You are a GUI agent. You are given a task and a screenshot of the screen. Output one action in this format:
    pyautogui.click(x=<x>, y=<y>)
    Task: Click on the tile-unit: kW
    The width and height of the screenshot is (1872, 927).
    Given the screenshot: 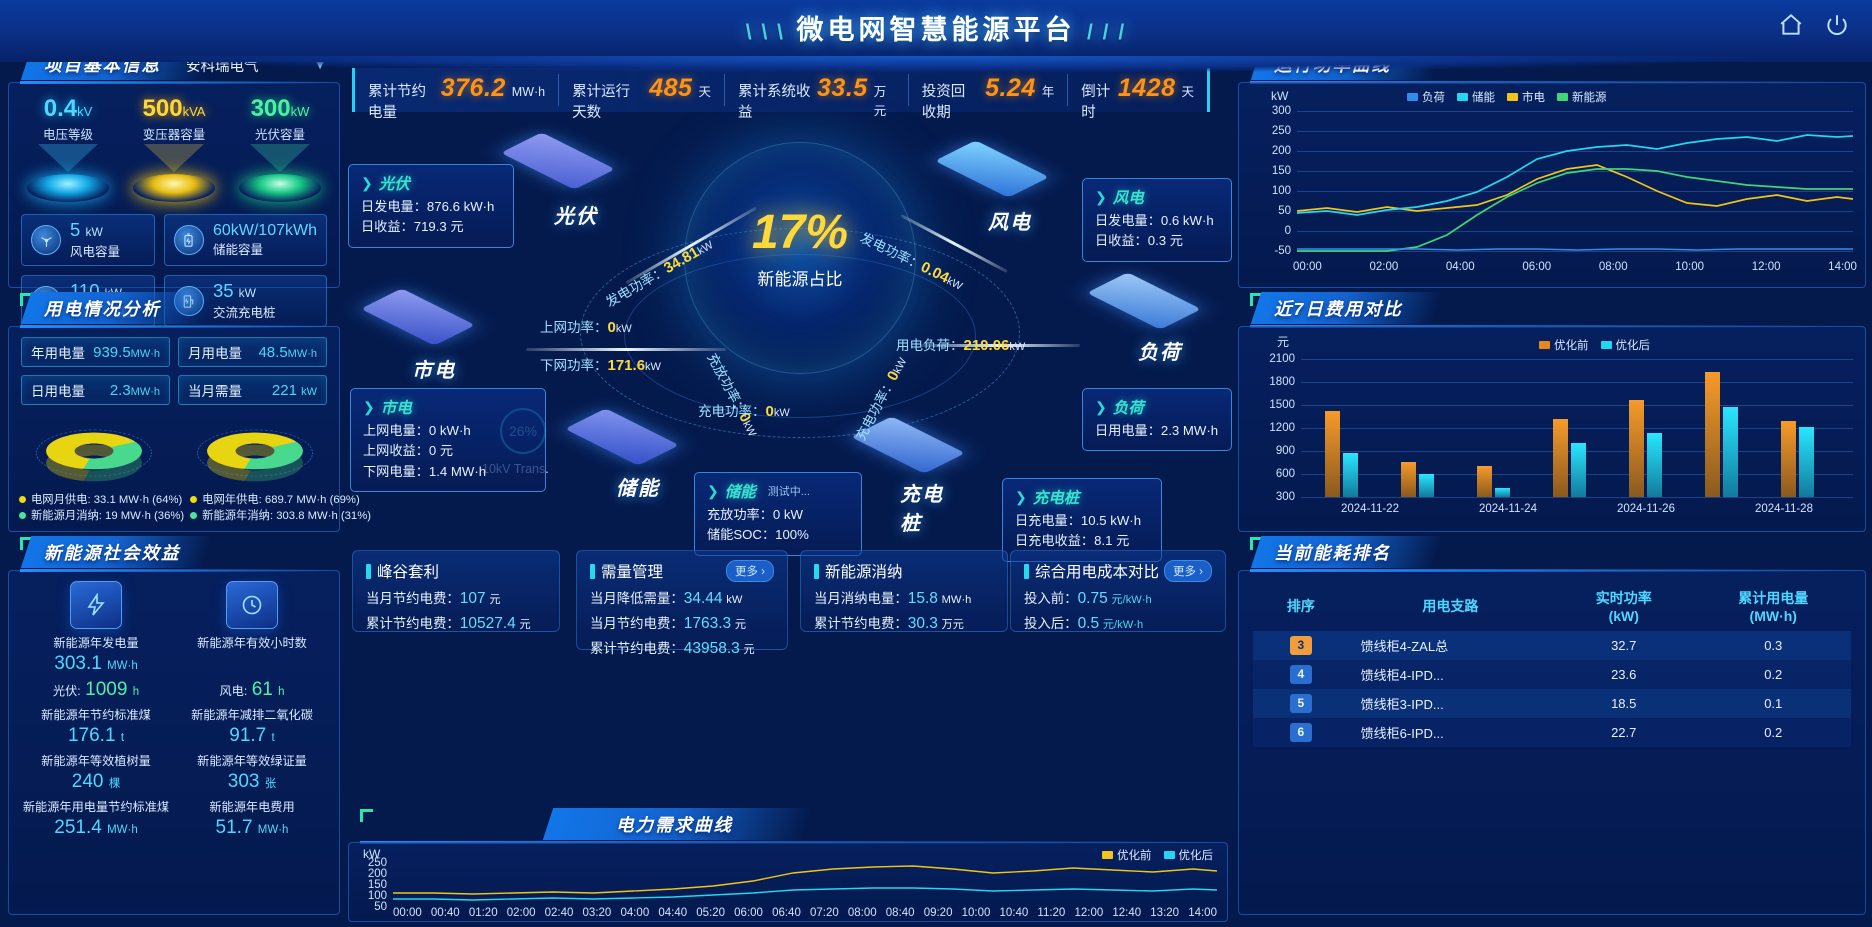 What is the action you would take?
    pyautogui.click(x=247, y=293)
    